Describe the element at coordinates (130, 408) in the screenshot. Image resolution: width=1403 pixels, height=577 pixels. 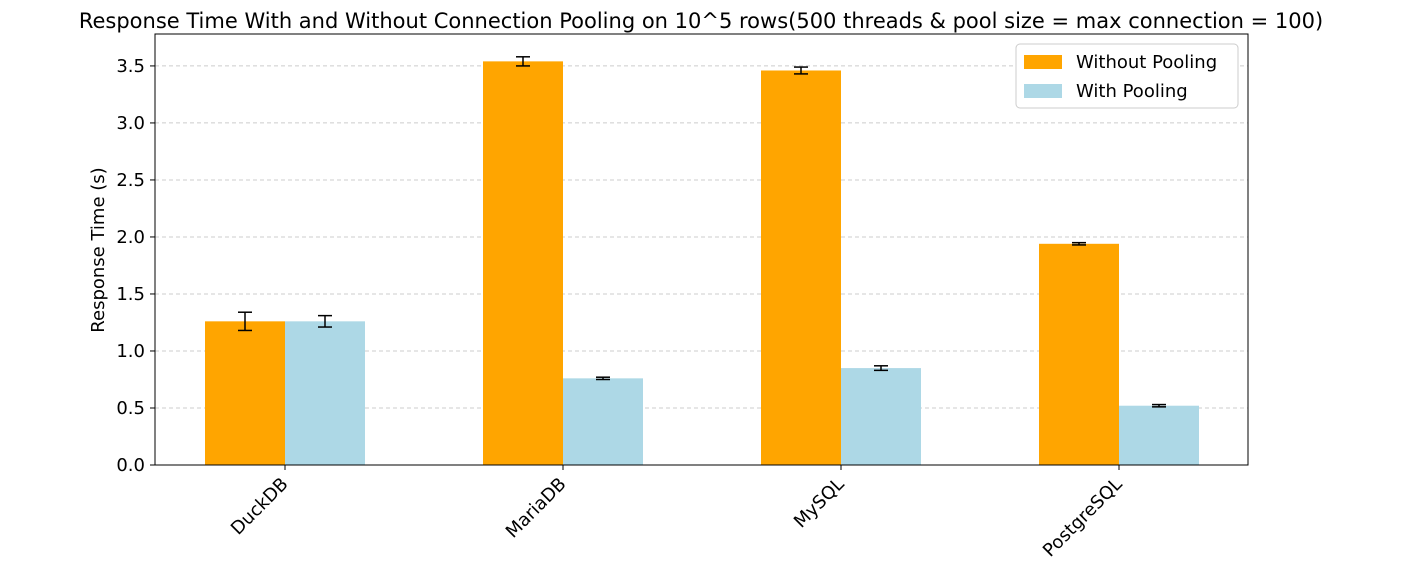
I see `y-tick-label: 0.5` at that location.